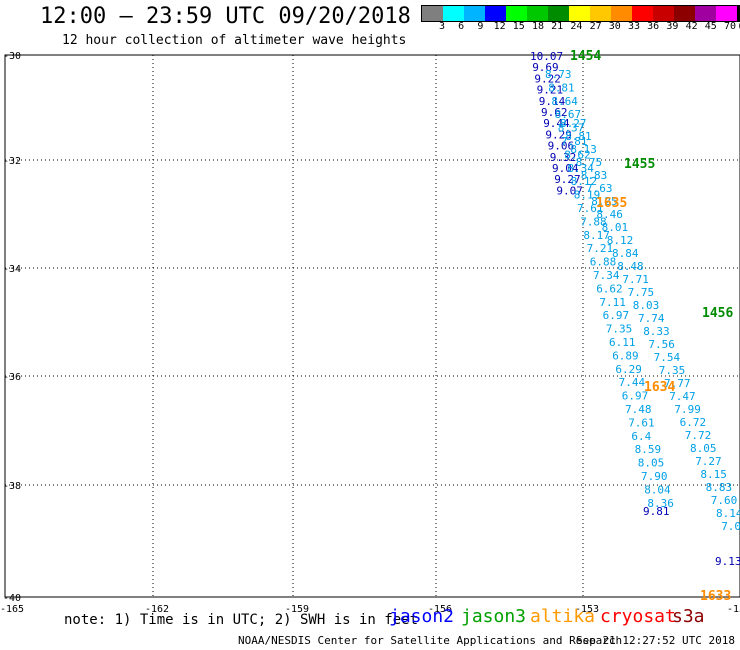  I want to click on wave-height-value: 7.75, so click(641, 292).